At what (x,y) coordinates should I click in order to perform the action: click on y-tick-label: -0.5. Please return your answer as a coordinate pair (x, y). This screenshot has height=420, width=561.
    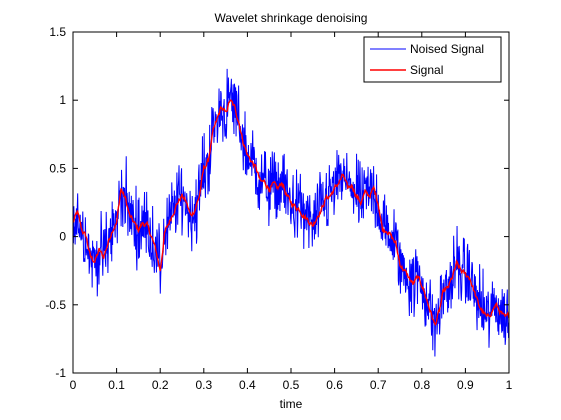
    Looking at the image, I should click on (55, 305).